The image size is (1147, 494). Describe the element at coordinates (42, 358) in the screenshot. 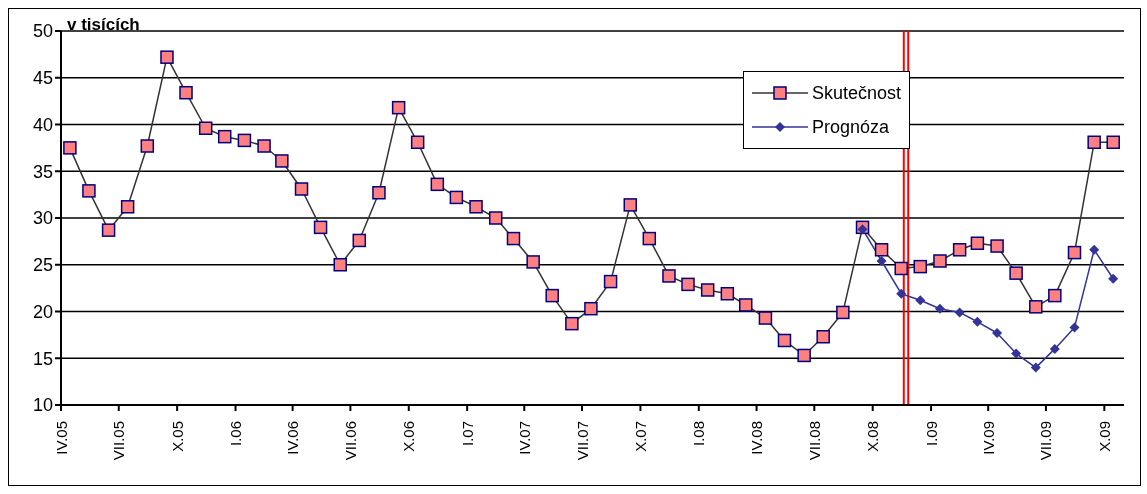

I see `y-tick-label: 15` at that location.